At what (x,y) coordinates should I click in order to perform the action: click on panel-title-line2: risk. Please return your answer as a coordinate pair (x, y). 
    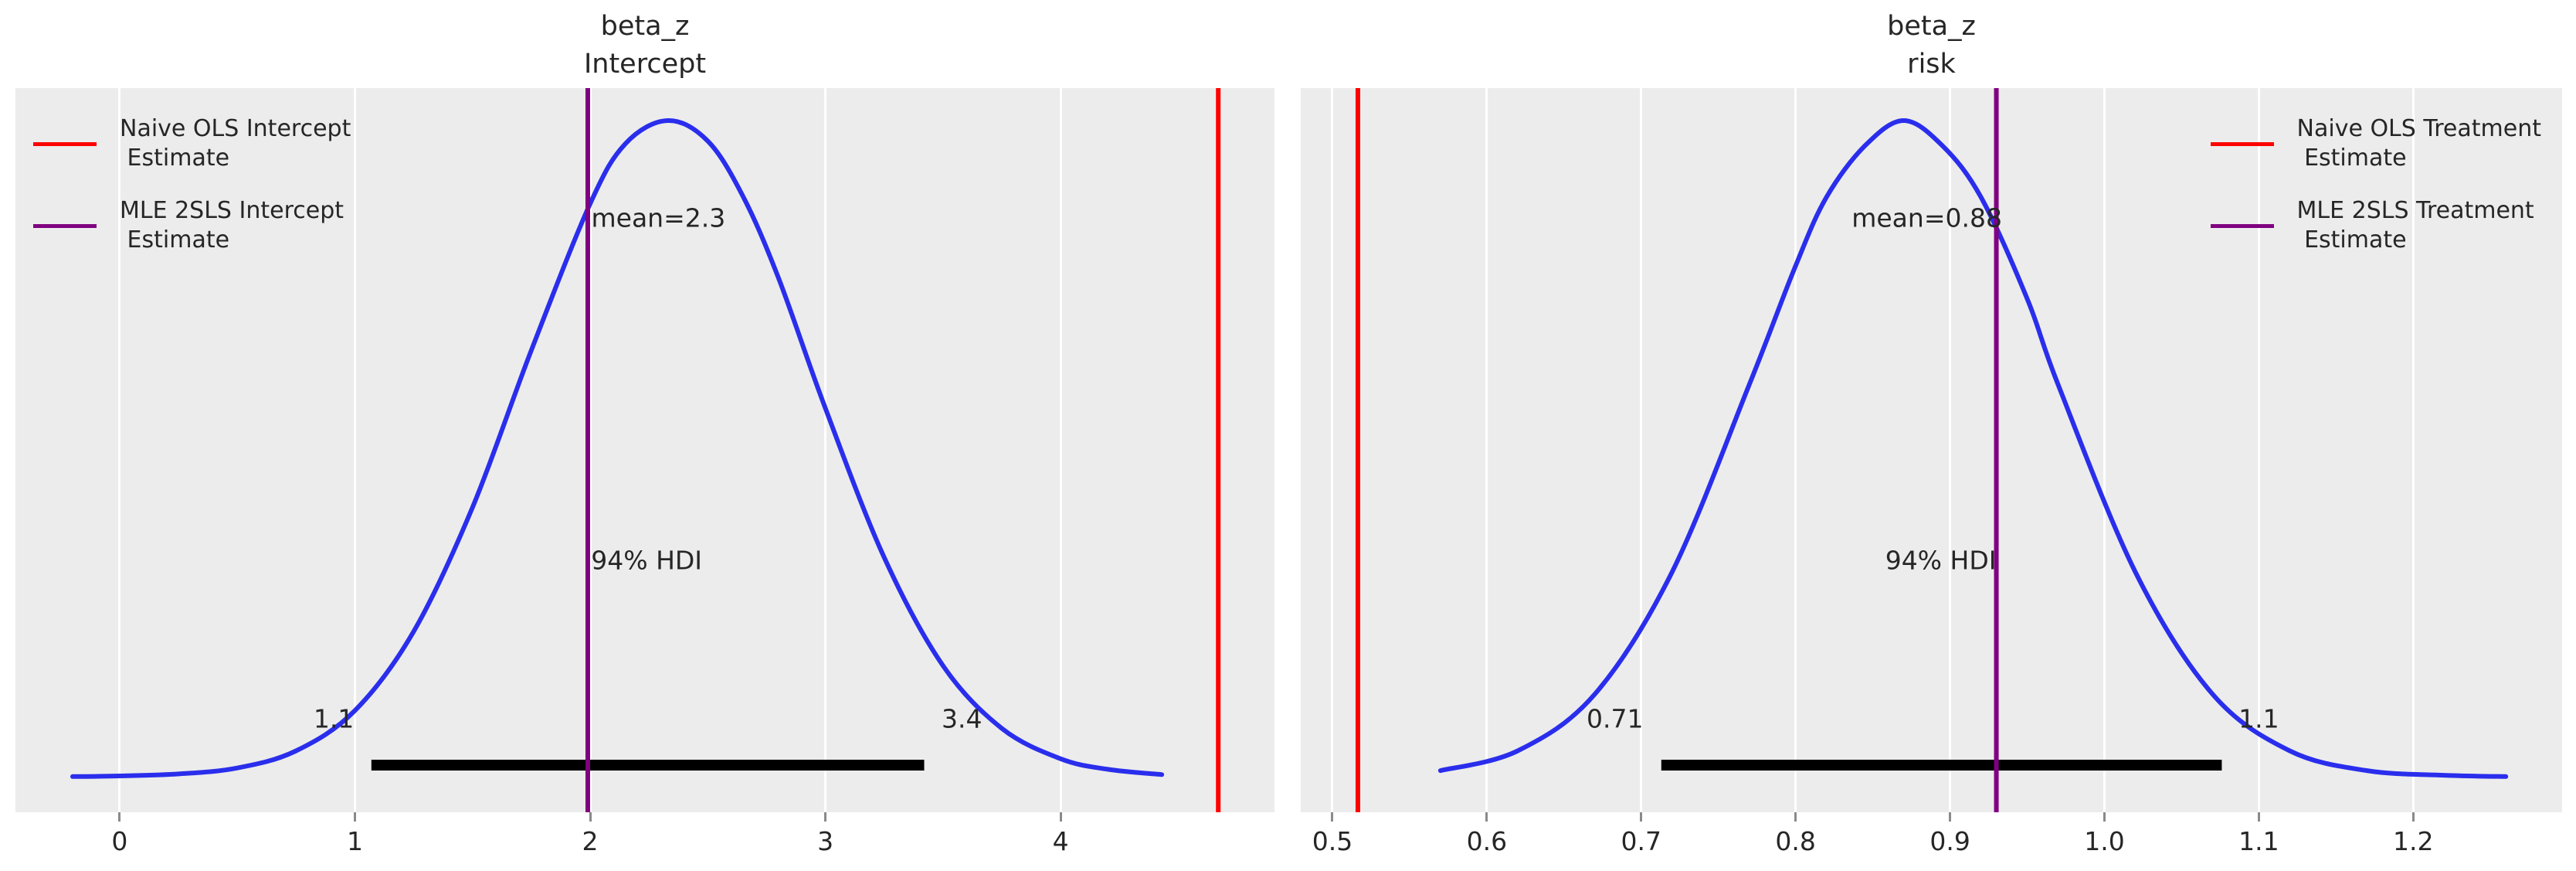
    Looking at the image, I should click on (1932, 64).